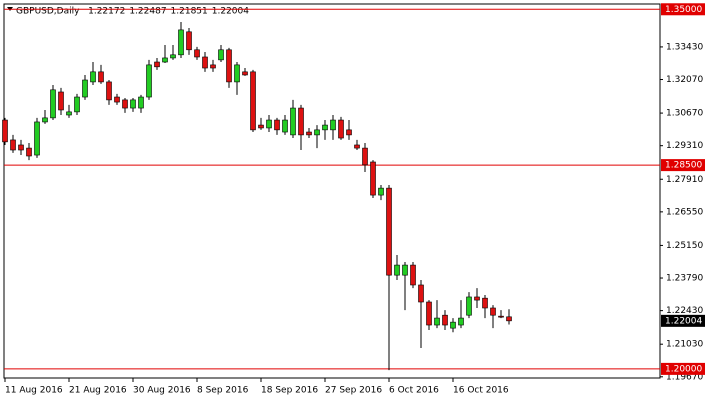 This screenshot has height=407, width=706. What do you see at coordinates (230, 12) in the screenshot?
I see `header-close: 1.22004` at bounding box center [230, 12].